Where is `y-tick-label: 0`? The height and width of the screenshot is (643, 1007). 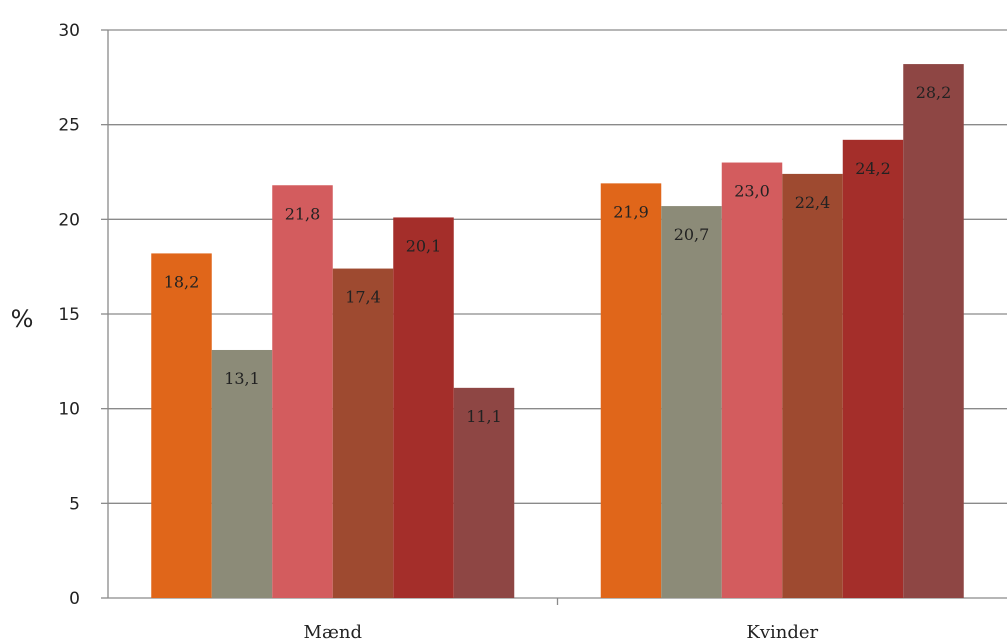
y-tick-label: 0 is located at coordinates (74, 599).